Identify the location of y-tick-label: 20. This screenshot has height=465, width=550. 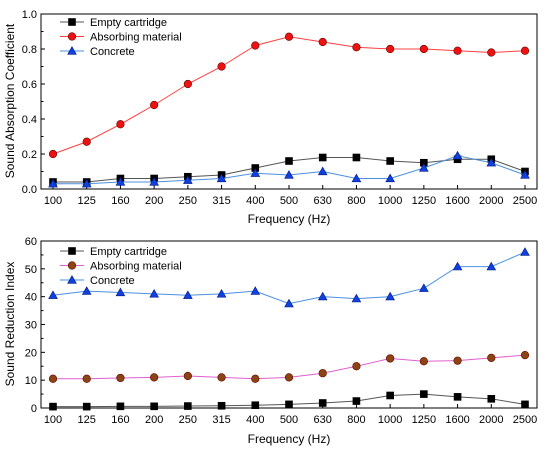
(31, 353).